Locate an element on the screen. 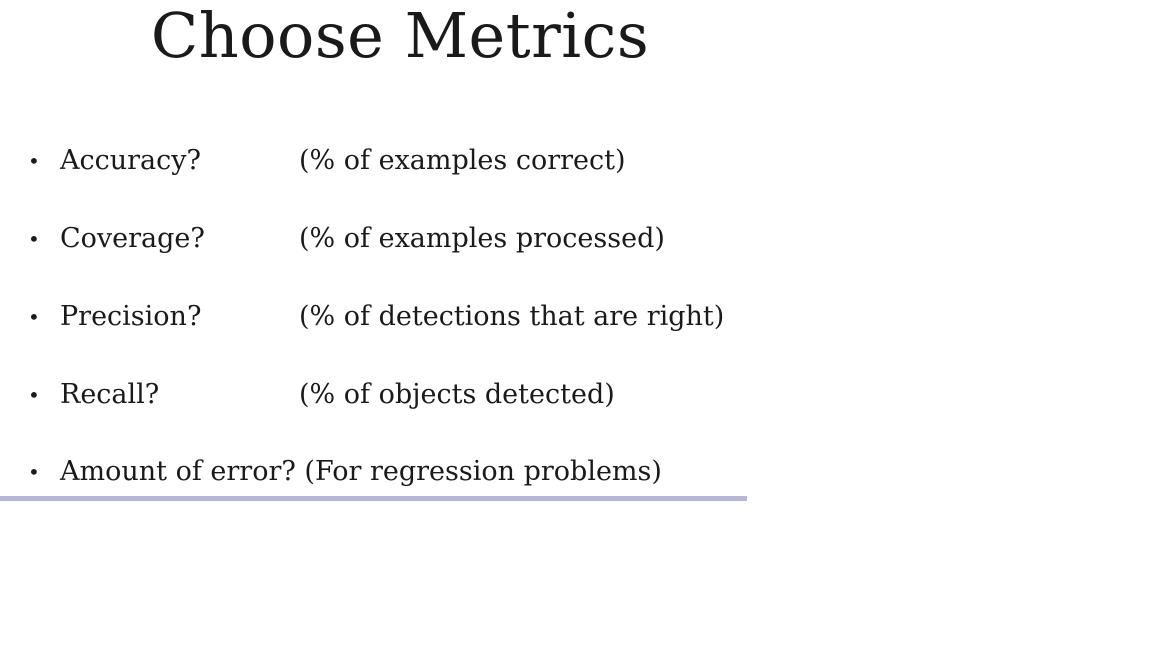  list-item-recall: • Recall? (% of objects detected) is located at coordinates (388, 395).